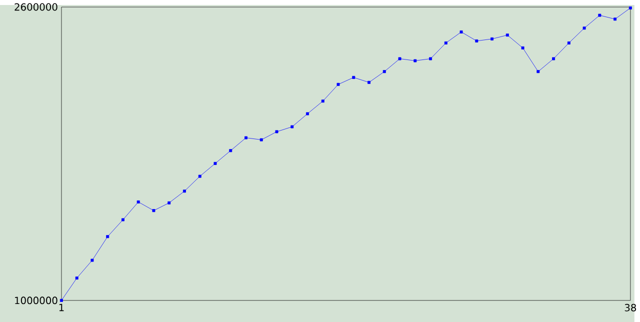 The image size is (640, 322). Describe the element at coordinates (36, 7) in the screenshot. I see `y-tick-label: 2600000` at that location.